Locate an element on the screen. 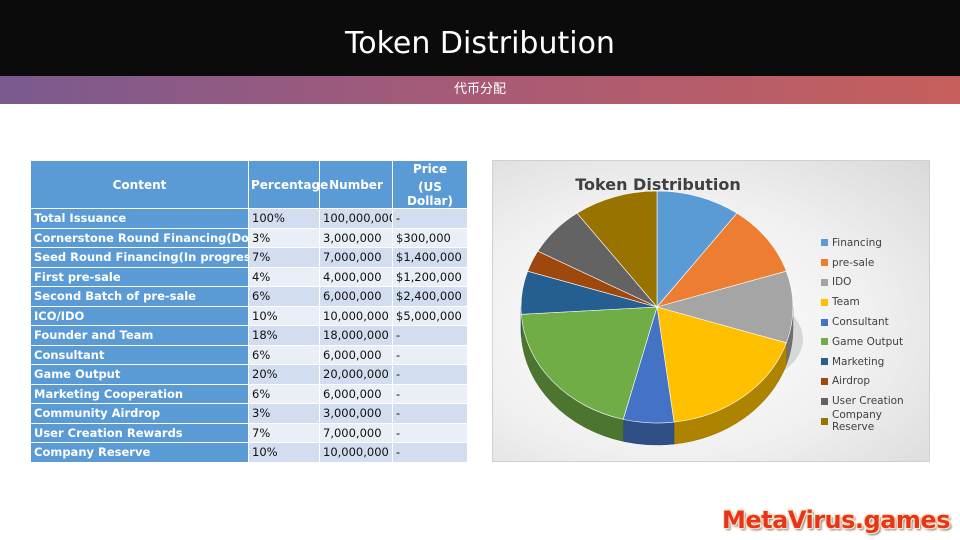 The width and height of the screenshot is (960, 540). legend-item: Game Output is located at coordinates (873, 342).